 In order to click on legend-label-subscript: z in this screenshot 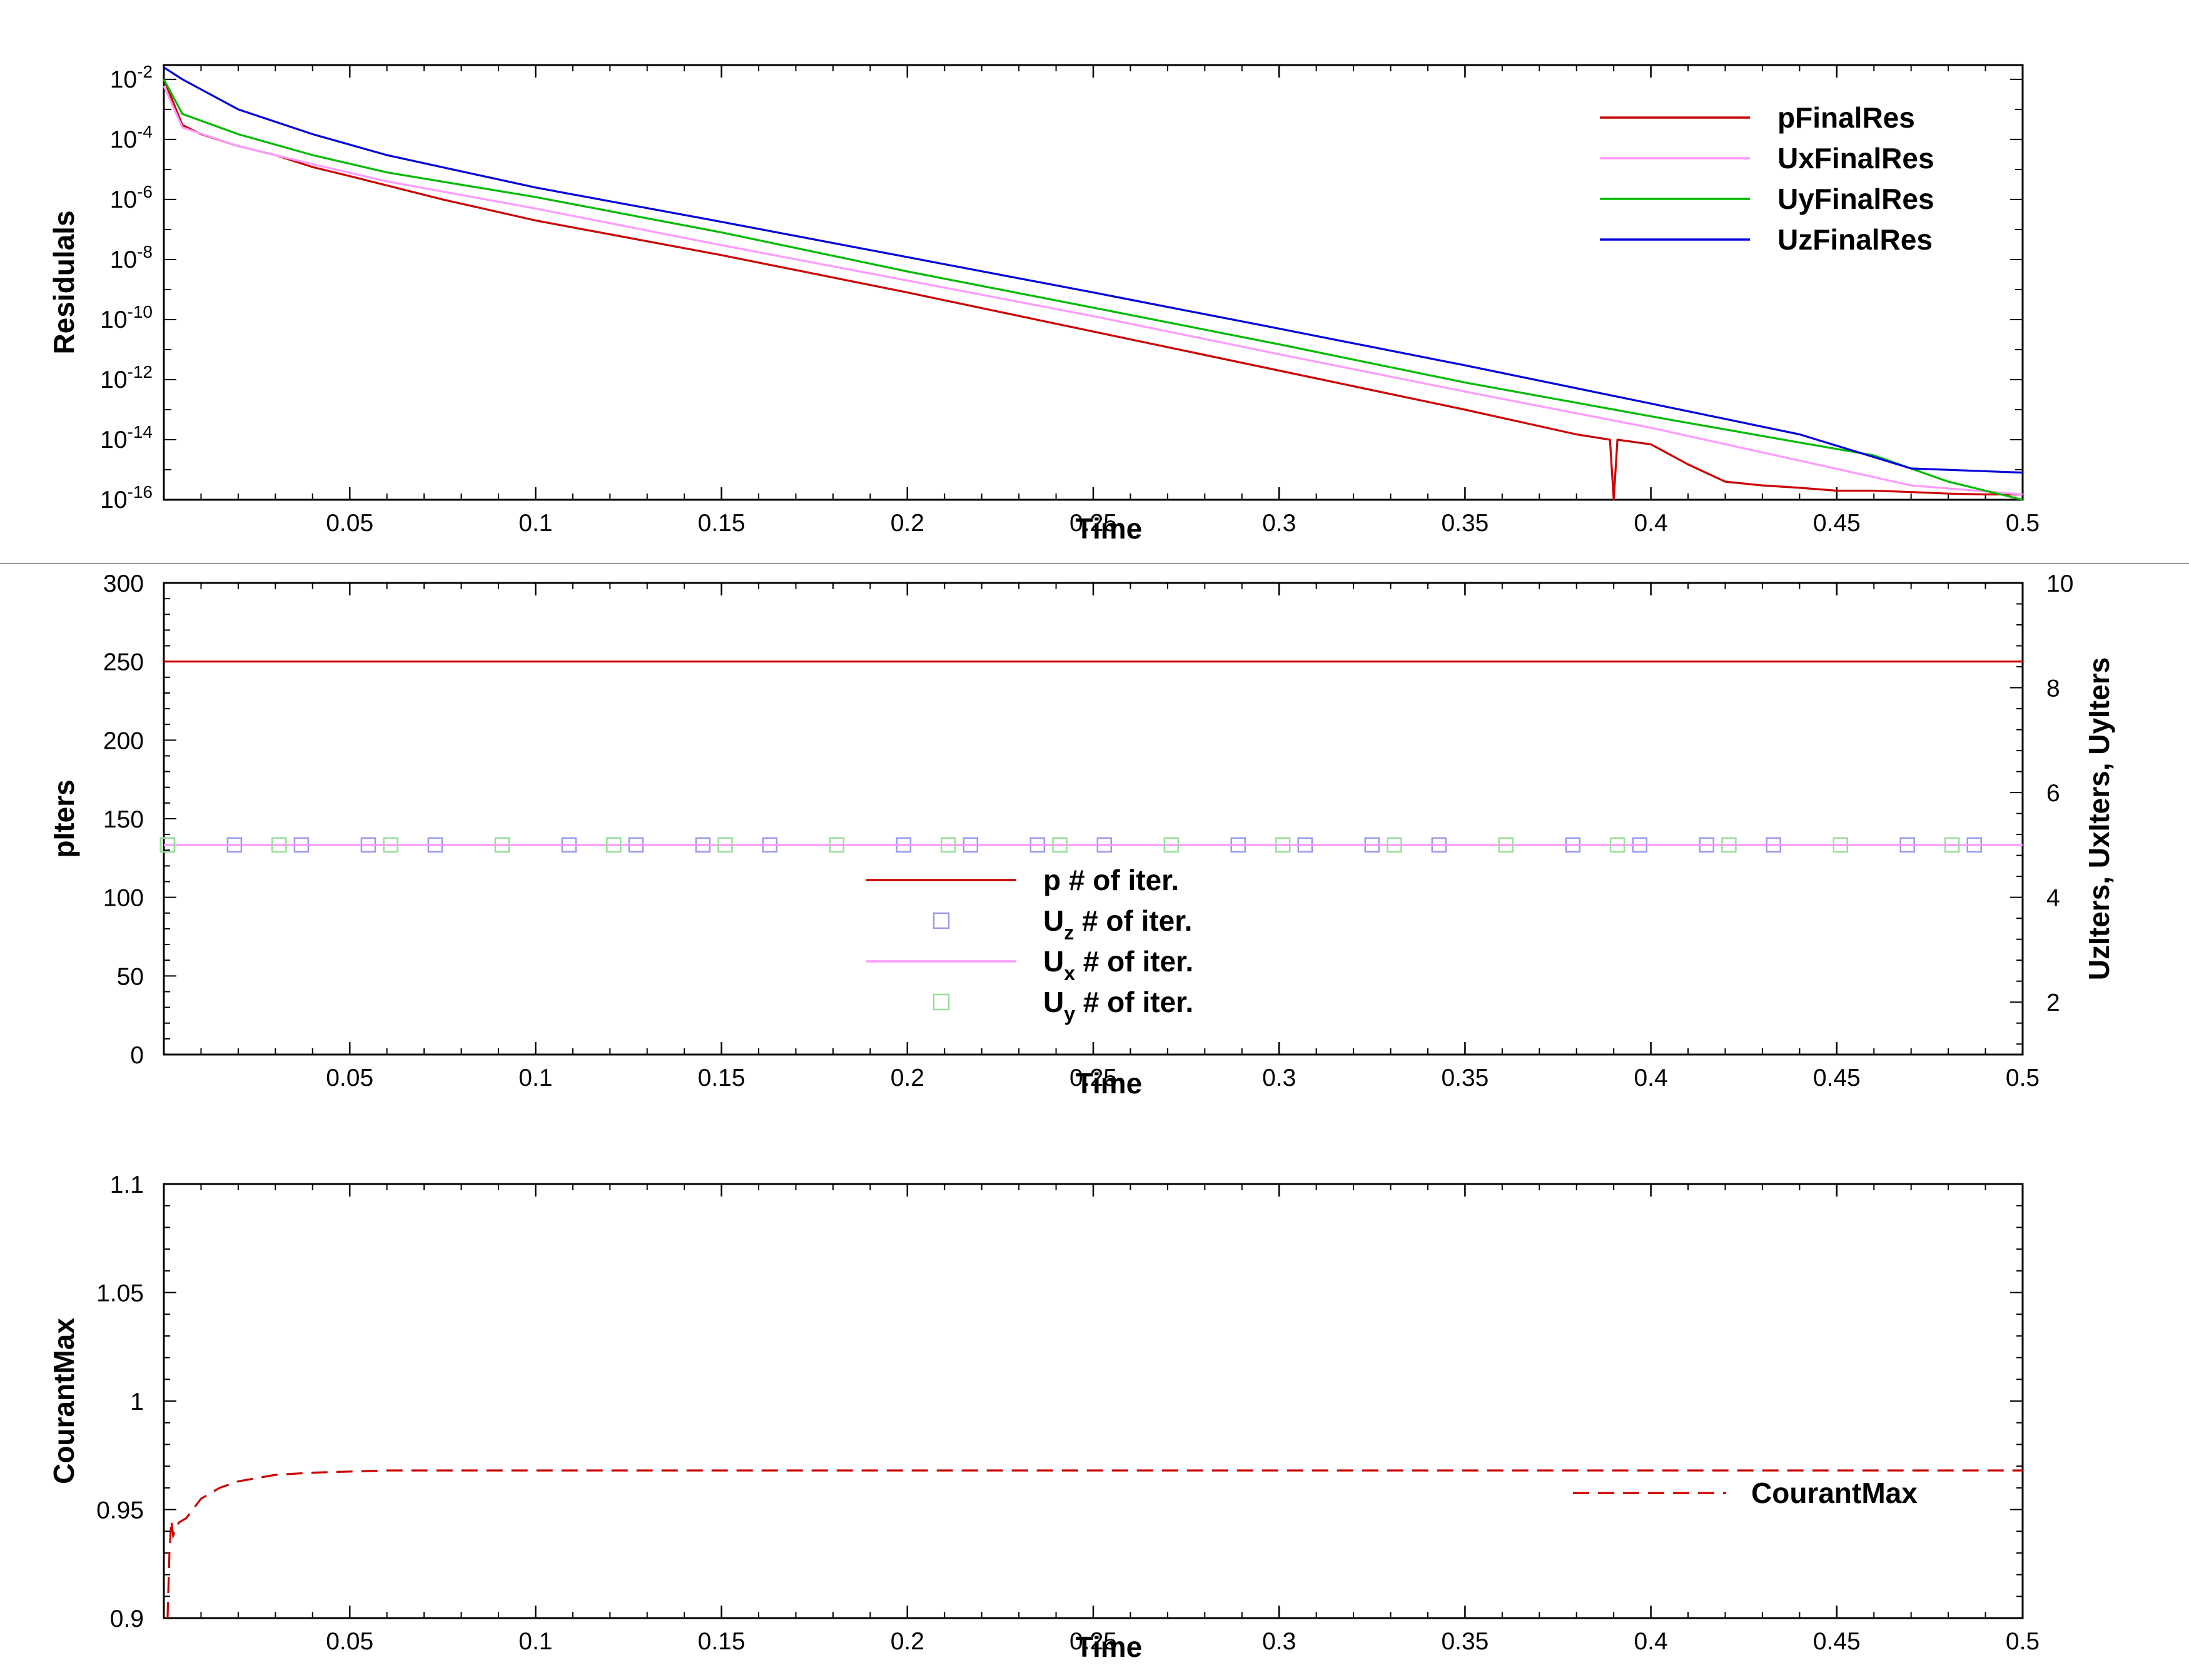, I will do `click(1069, 932)`.